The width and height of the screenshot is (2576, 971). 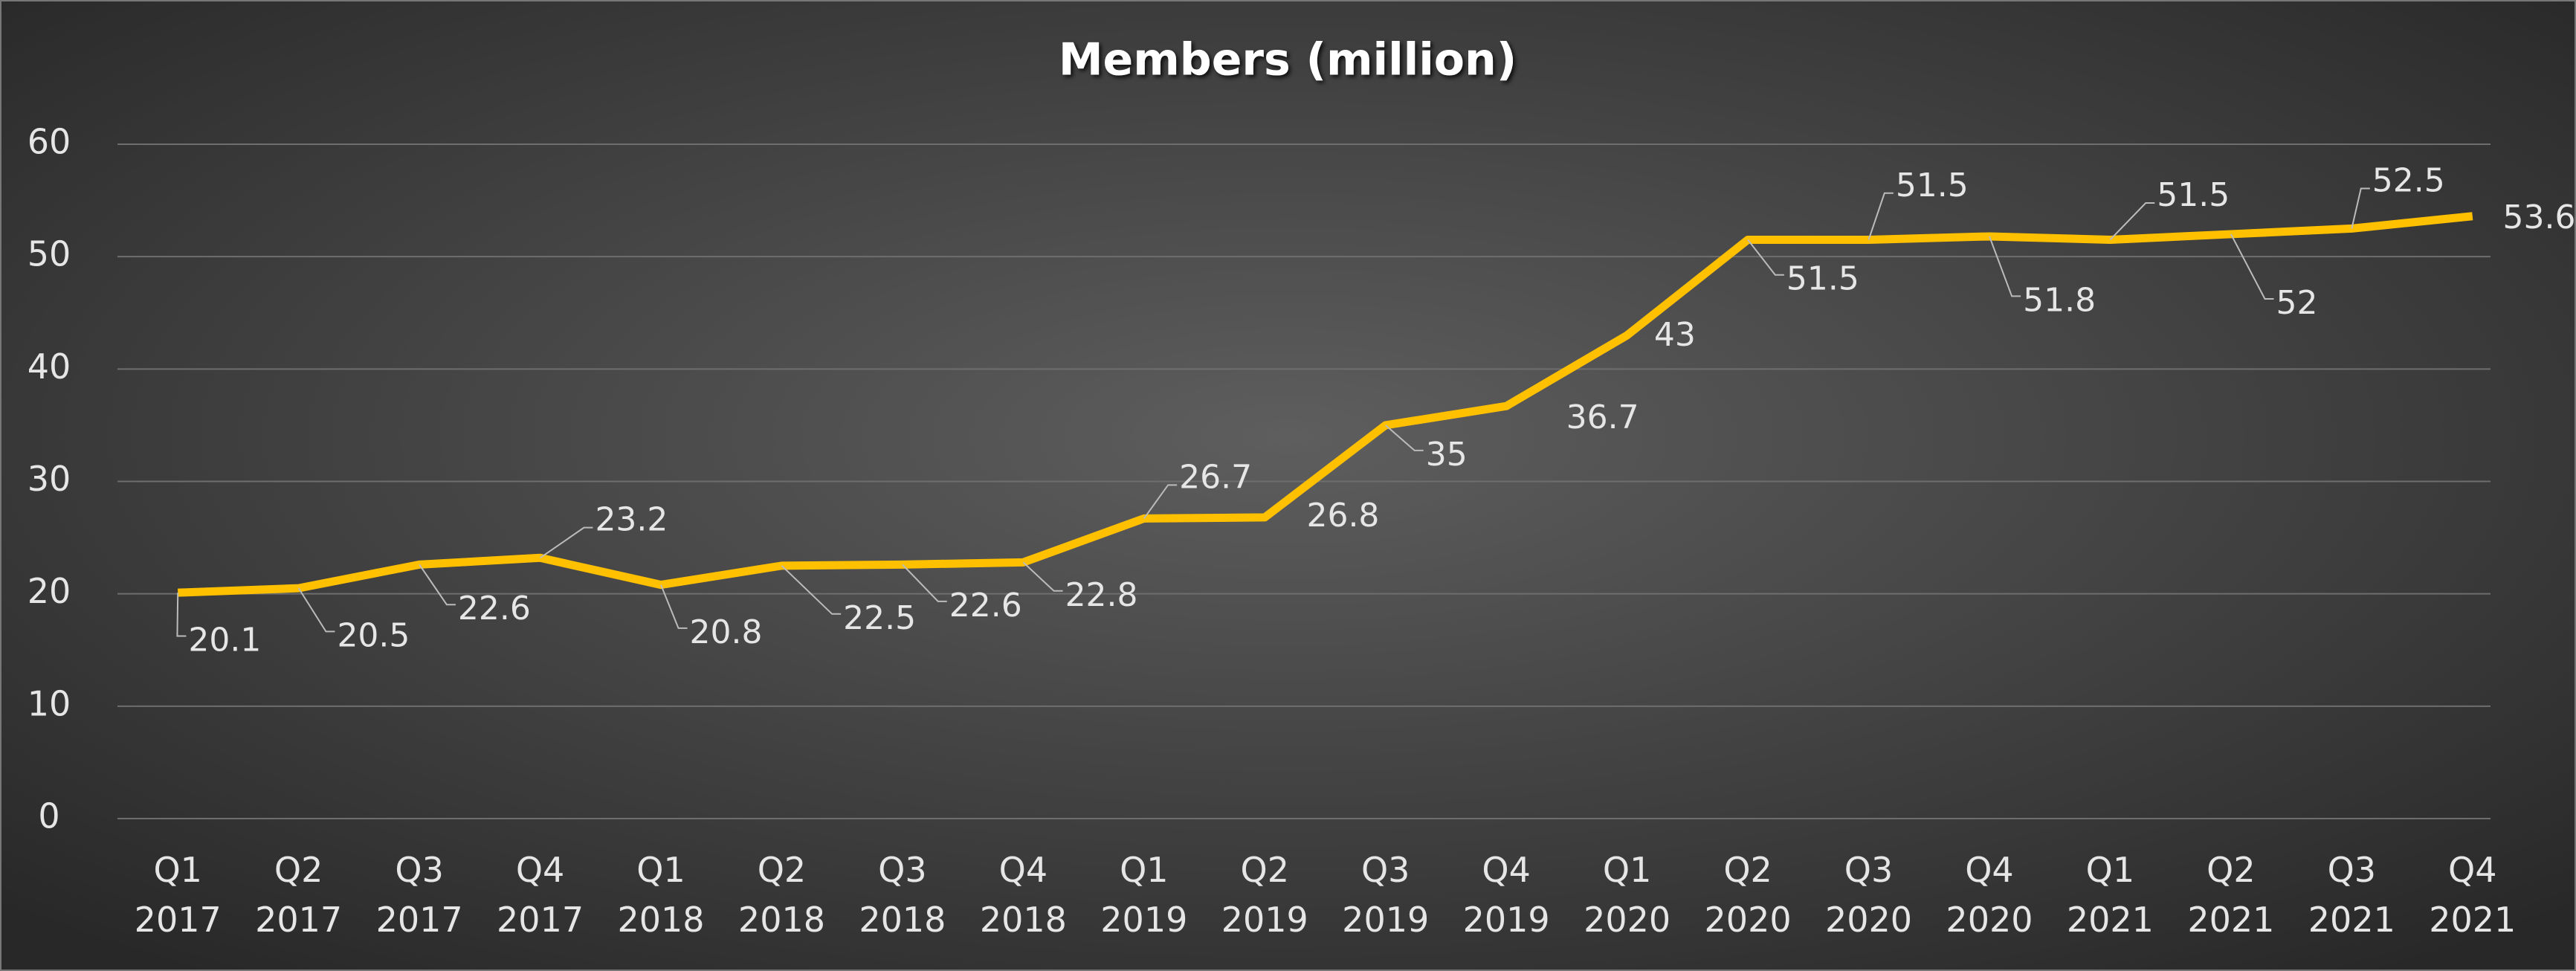 I want to click on data-label: 52.5, so click(x=2408, y=180).